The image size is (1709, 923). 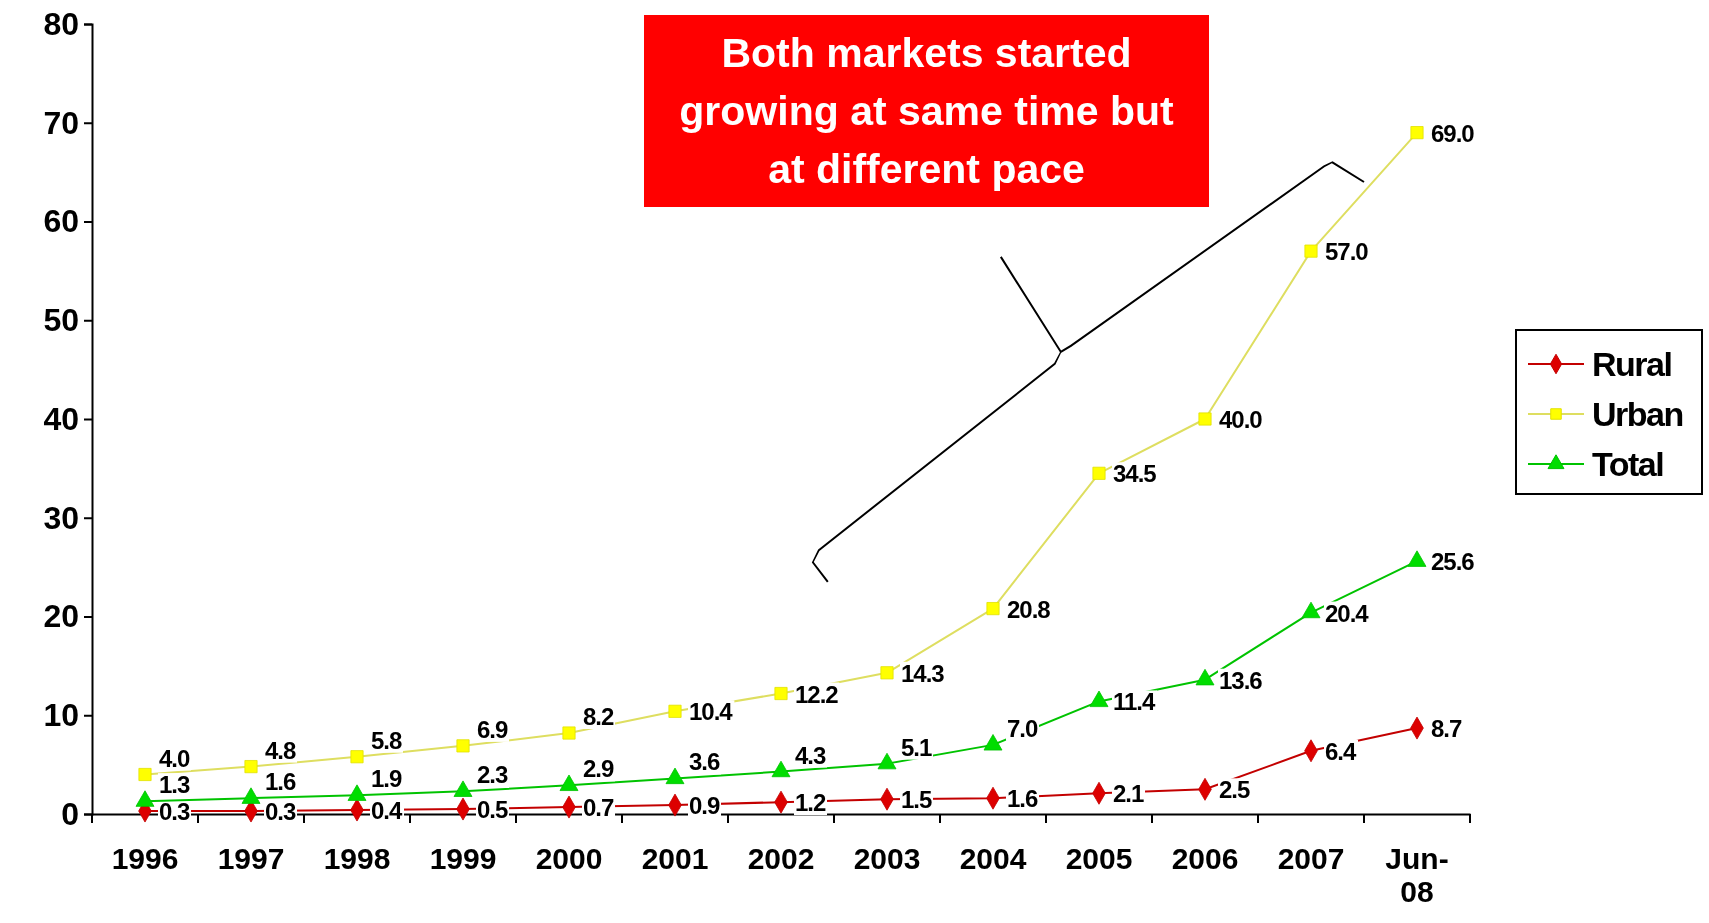 What do you see at coordinates (1023, 728) in the screenshot?
I see `data-label: 7.0` at bounding box center [1023, 728].